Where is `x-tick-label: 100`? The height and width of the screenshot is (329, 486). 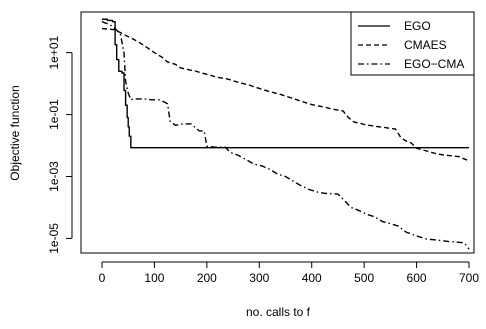 x-tick-label: 100 is located at coordinates (154, 278).